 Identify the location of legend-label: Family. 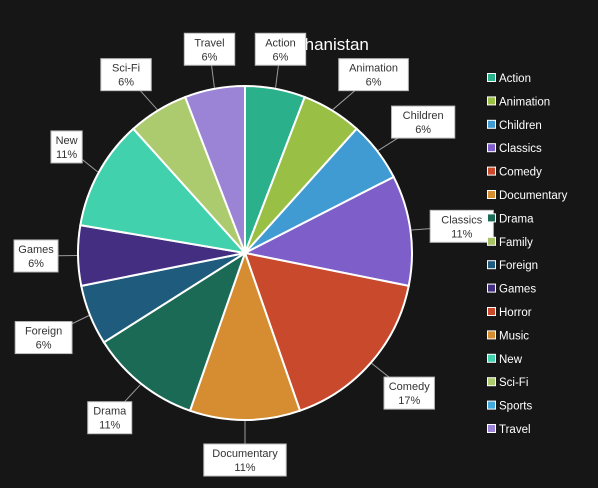
(516, 243).